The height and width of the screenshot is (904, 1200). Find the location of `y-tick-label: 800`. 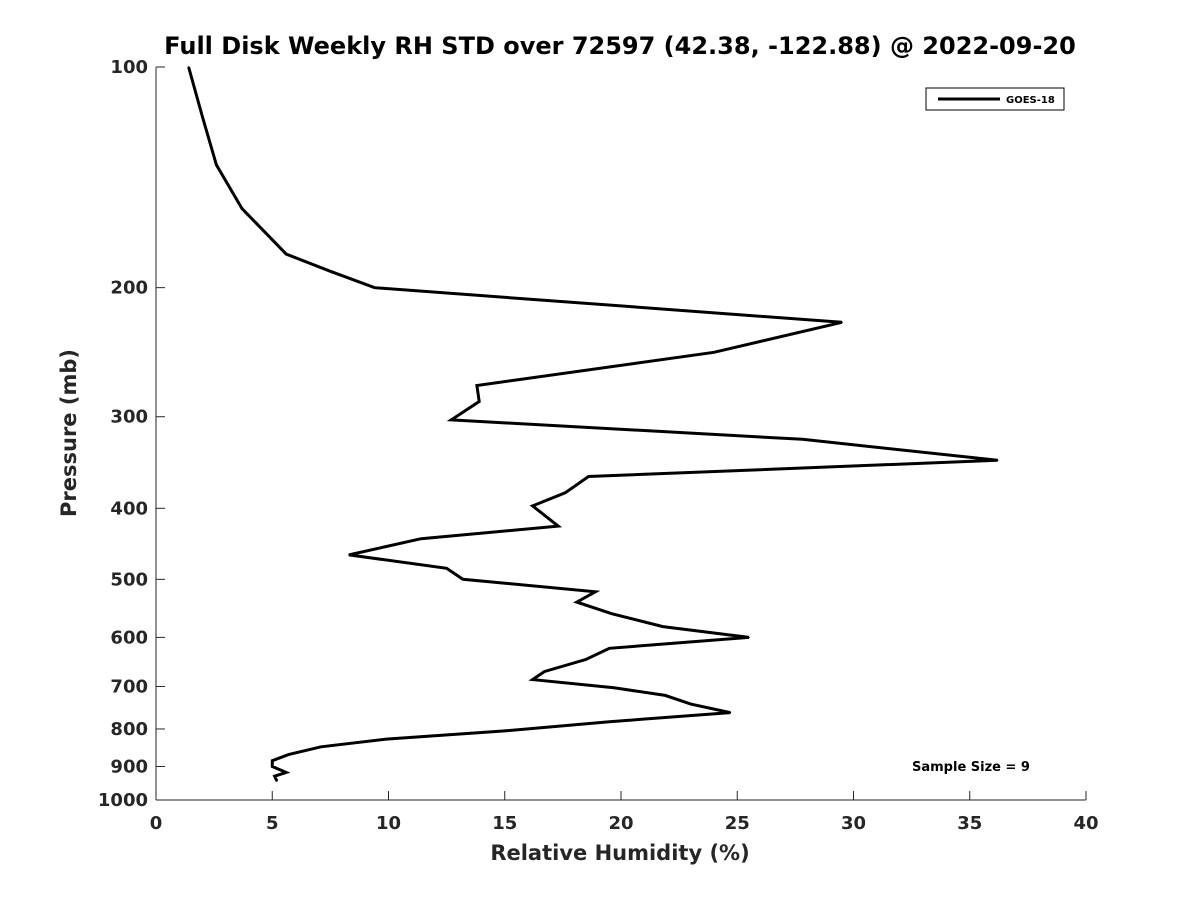

y-tick-label: 800 is located at coordinates (129, 729).